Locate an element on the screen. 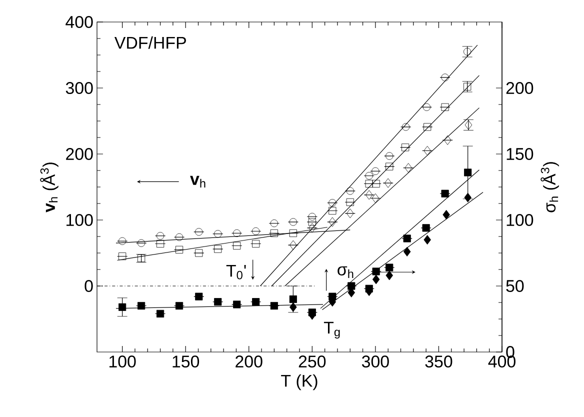 This screenshot has height=417, width=584. y-tick-label: 100 is located at coordinates (79, 220).